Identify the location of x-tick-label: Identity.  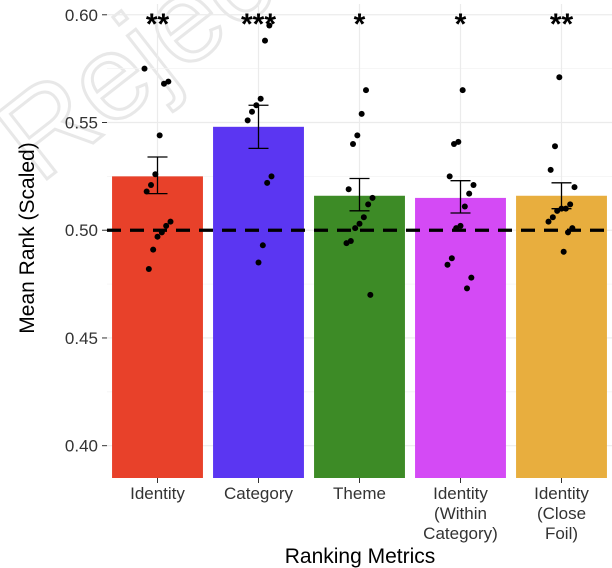
(157, 493).